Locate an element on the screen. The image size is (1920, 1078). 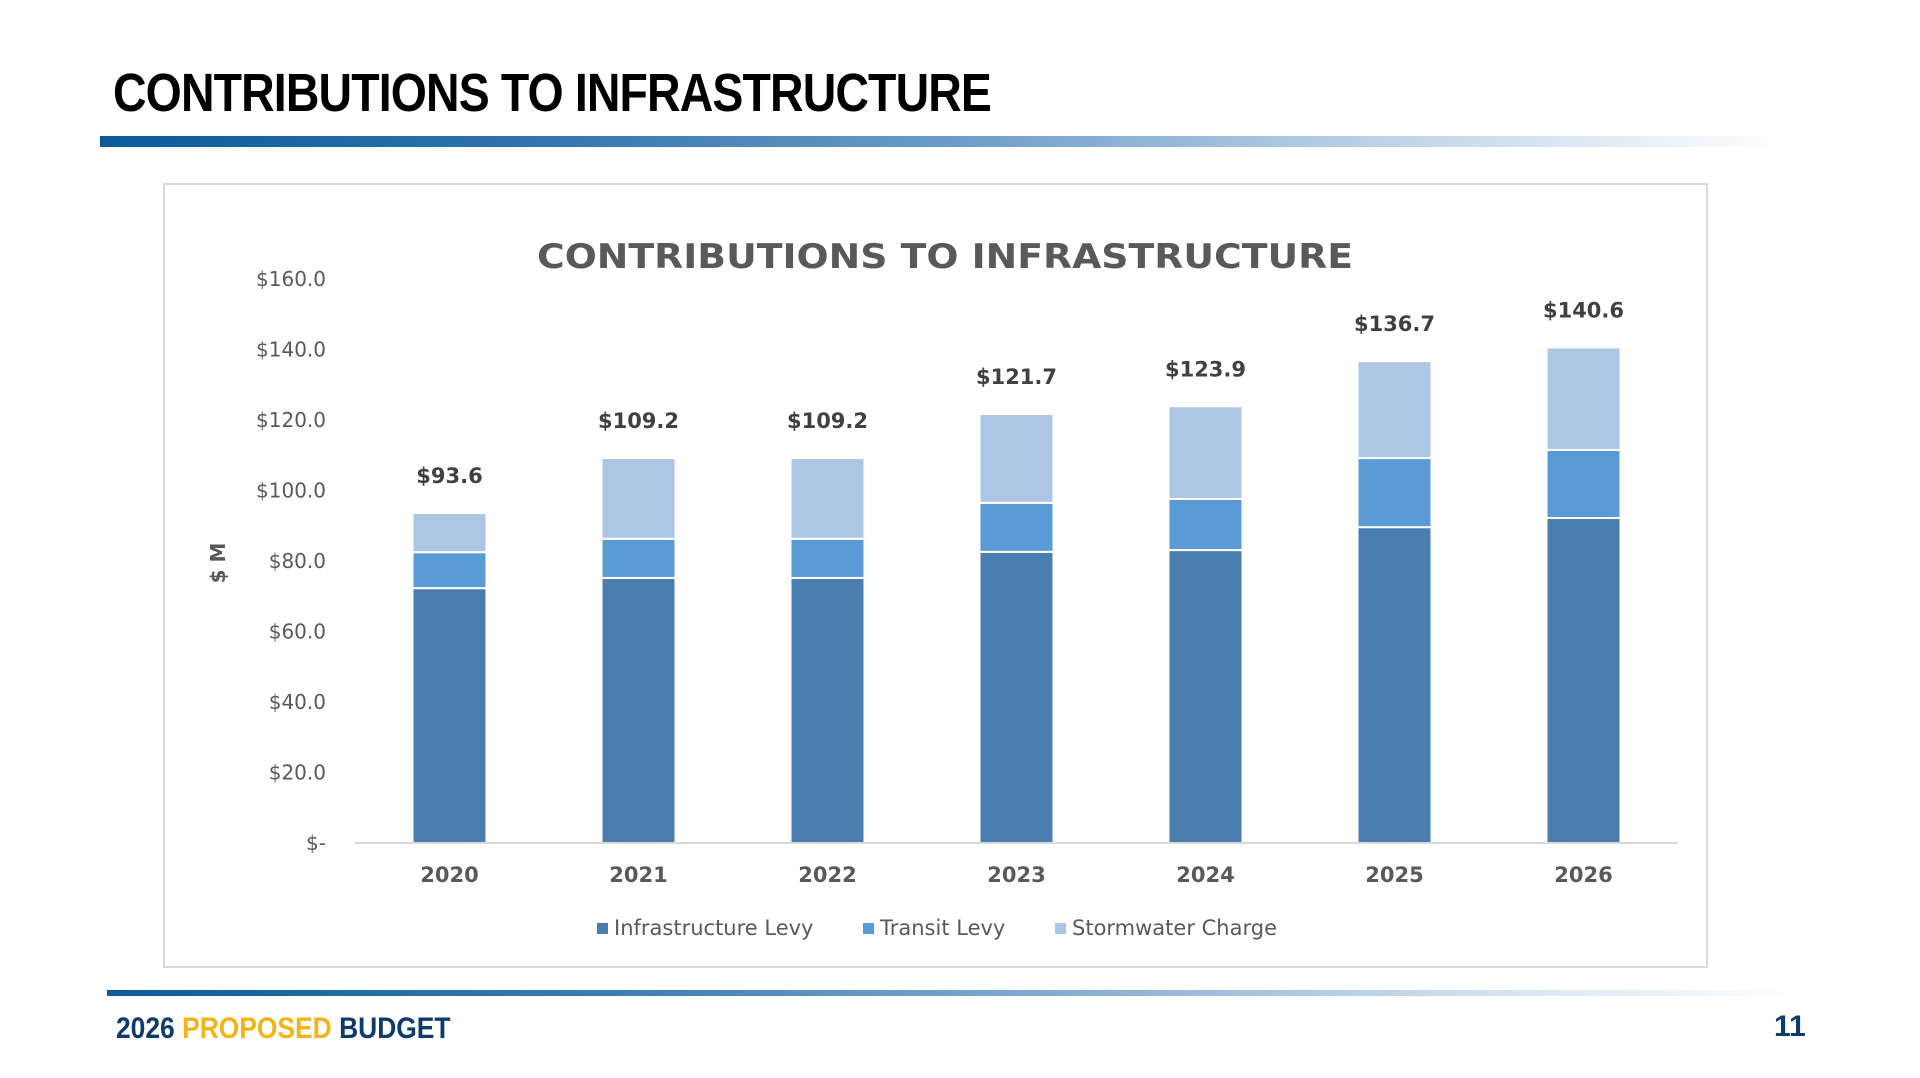
y-tick-label: $100.0 is located at coordinates (291, 491).